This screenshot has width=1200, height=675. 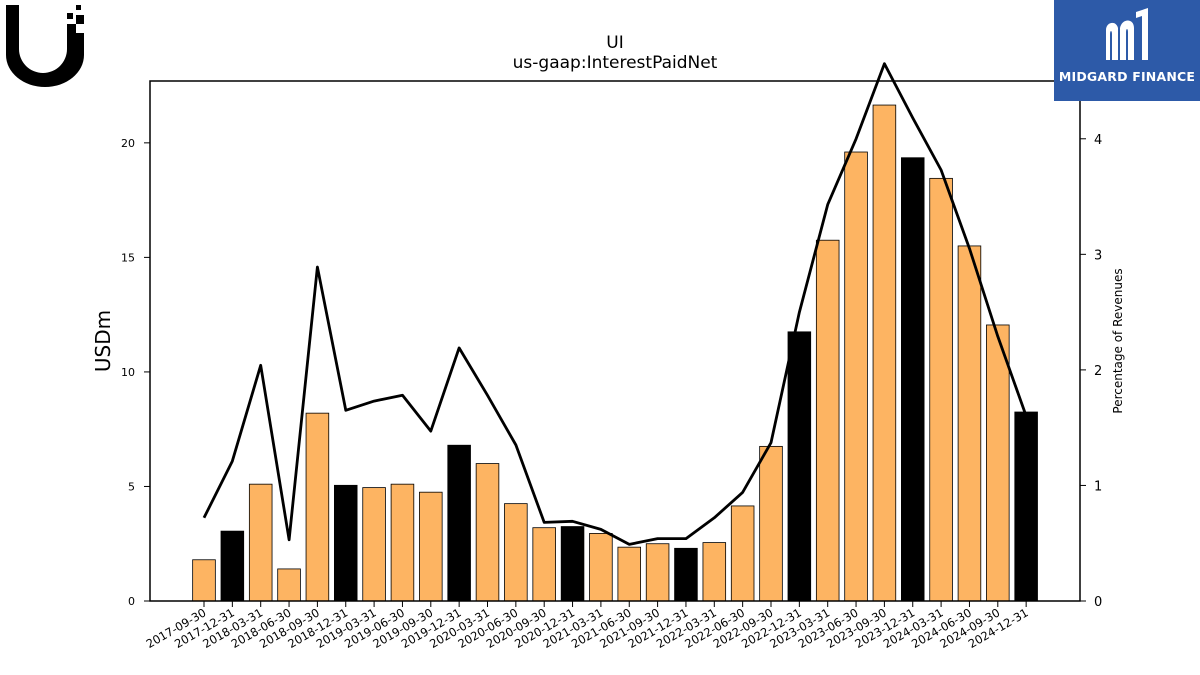 What do you see at coordinates (1118, 340) in the screenshot?
I see `y2-axis-label: Percentage of Revenues` at bounding box center [1118, 340].